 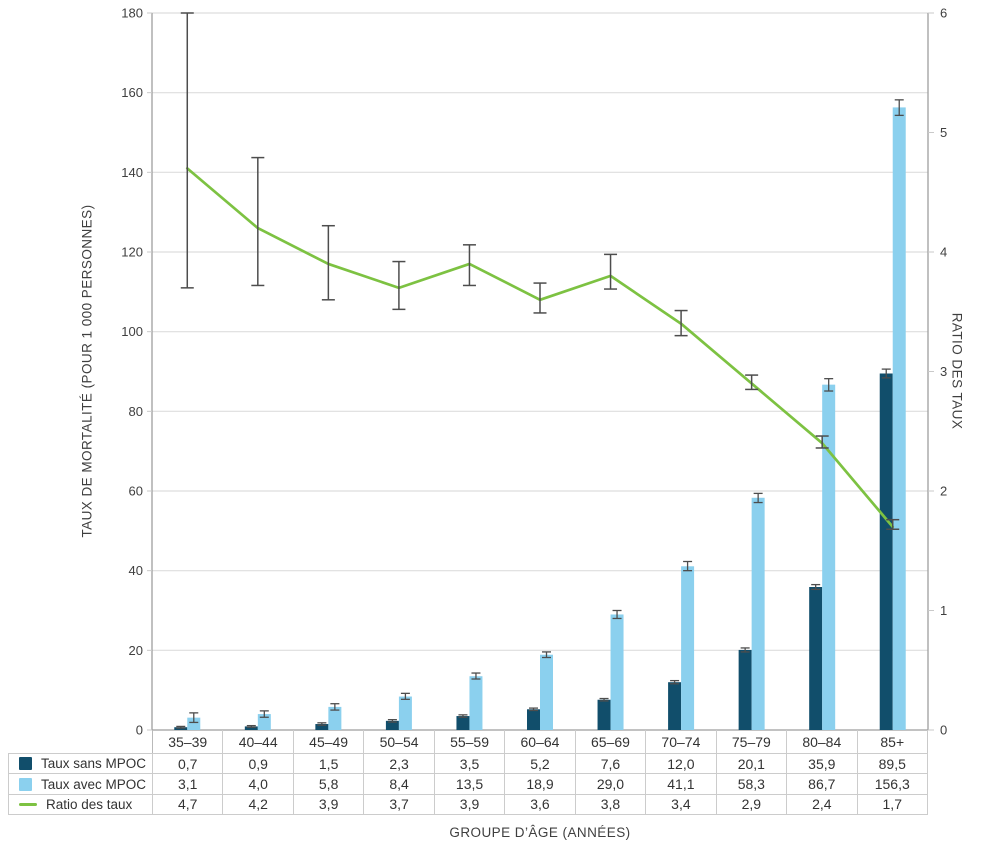 I want to click on right-axis-tick-label: 5, so click(x=943, y=132).